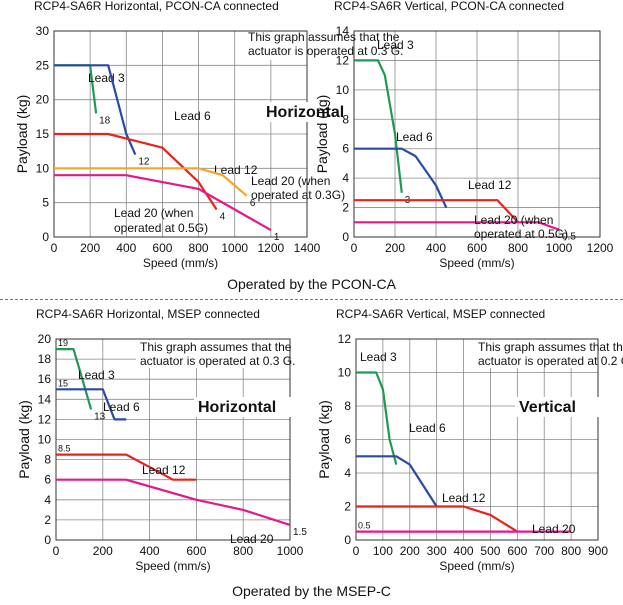 The width and height of the screenshot is (623, 605). What do you see at coordinates (490, 551) in the screenshot?
I see `x-tick-label: 500` at bounding box center [490, 551].